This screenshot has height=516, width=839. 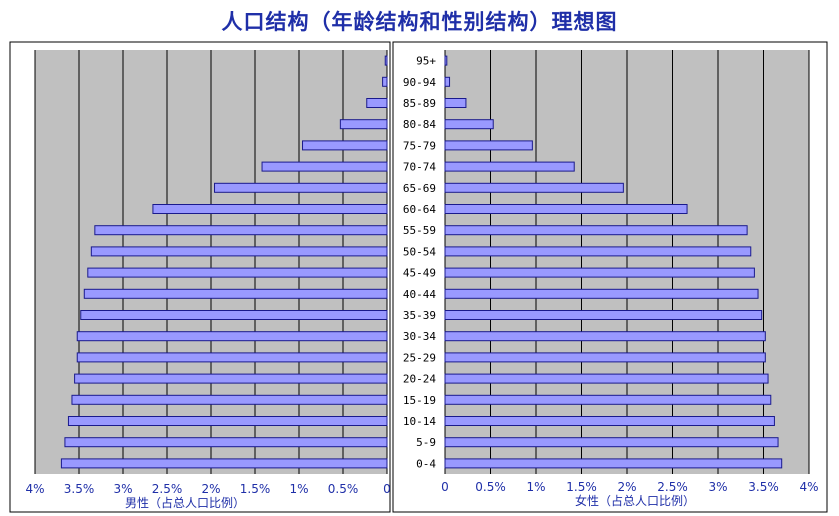 I want to click on male-tick-label: 0.5%, so click(x=343, y=489).